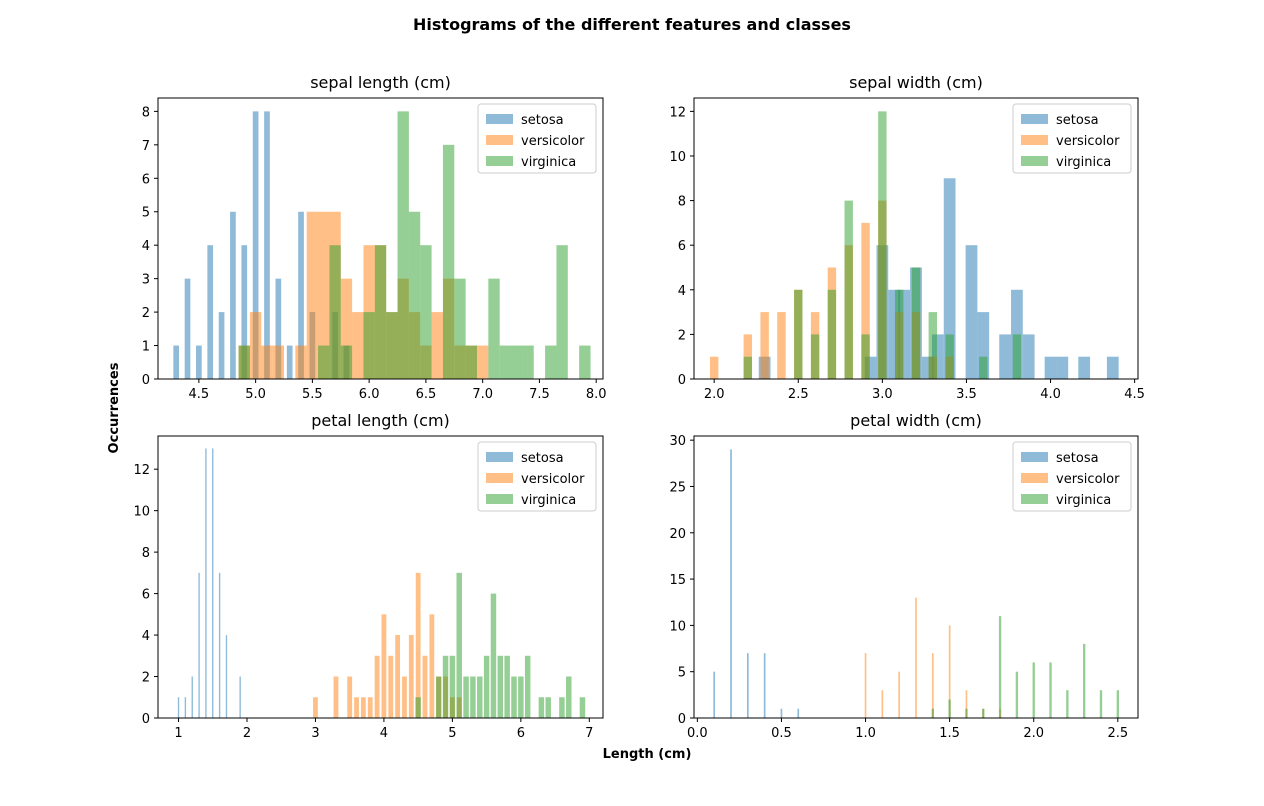 The image size is (1264, 806). What do you see at coordinates (146, 280) in the screenshot?
I see `y-tick-label: 3` at bounding box center [146, 280].